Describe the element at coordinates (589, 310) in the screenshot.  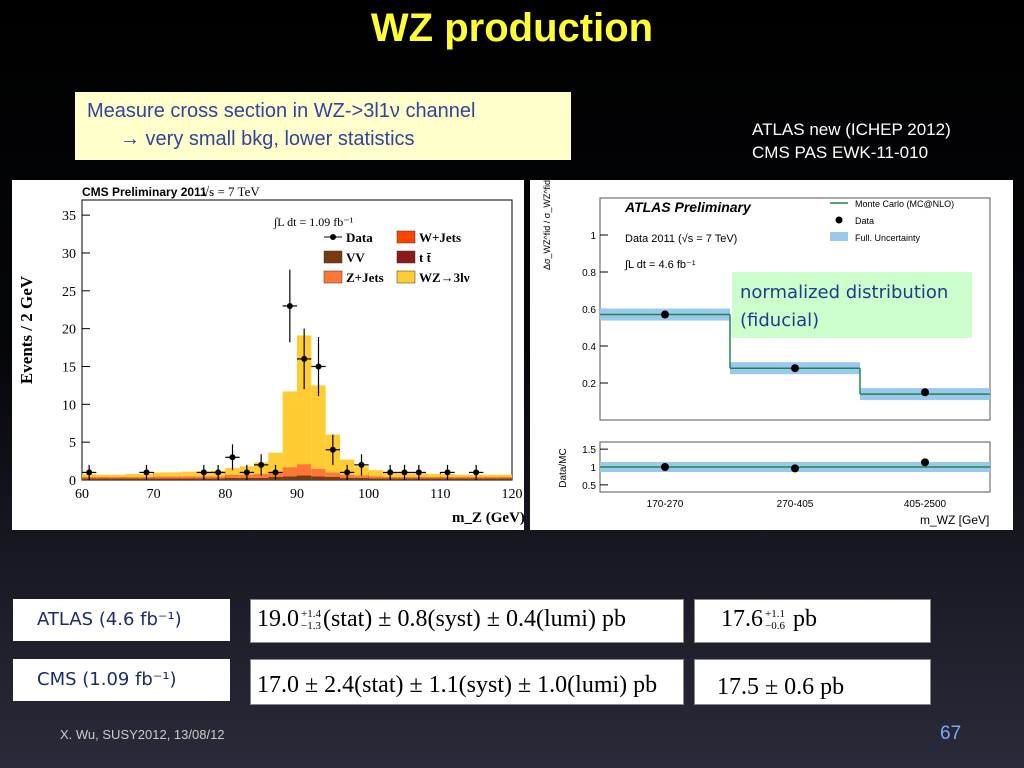
I see `atlas-ytick-label: 0.6` at that location.